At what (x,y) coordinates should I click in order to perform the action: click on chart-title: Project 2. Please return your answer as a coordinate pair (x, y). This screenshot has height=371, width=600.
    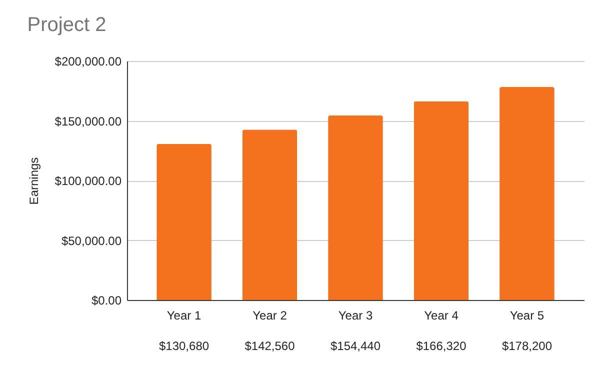
    Looking at the image, I should click on (66, 25).